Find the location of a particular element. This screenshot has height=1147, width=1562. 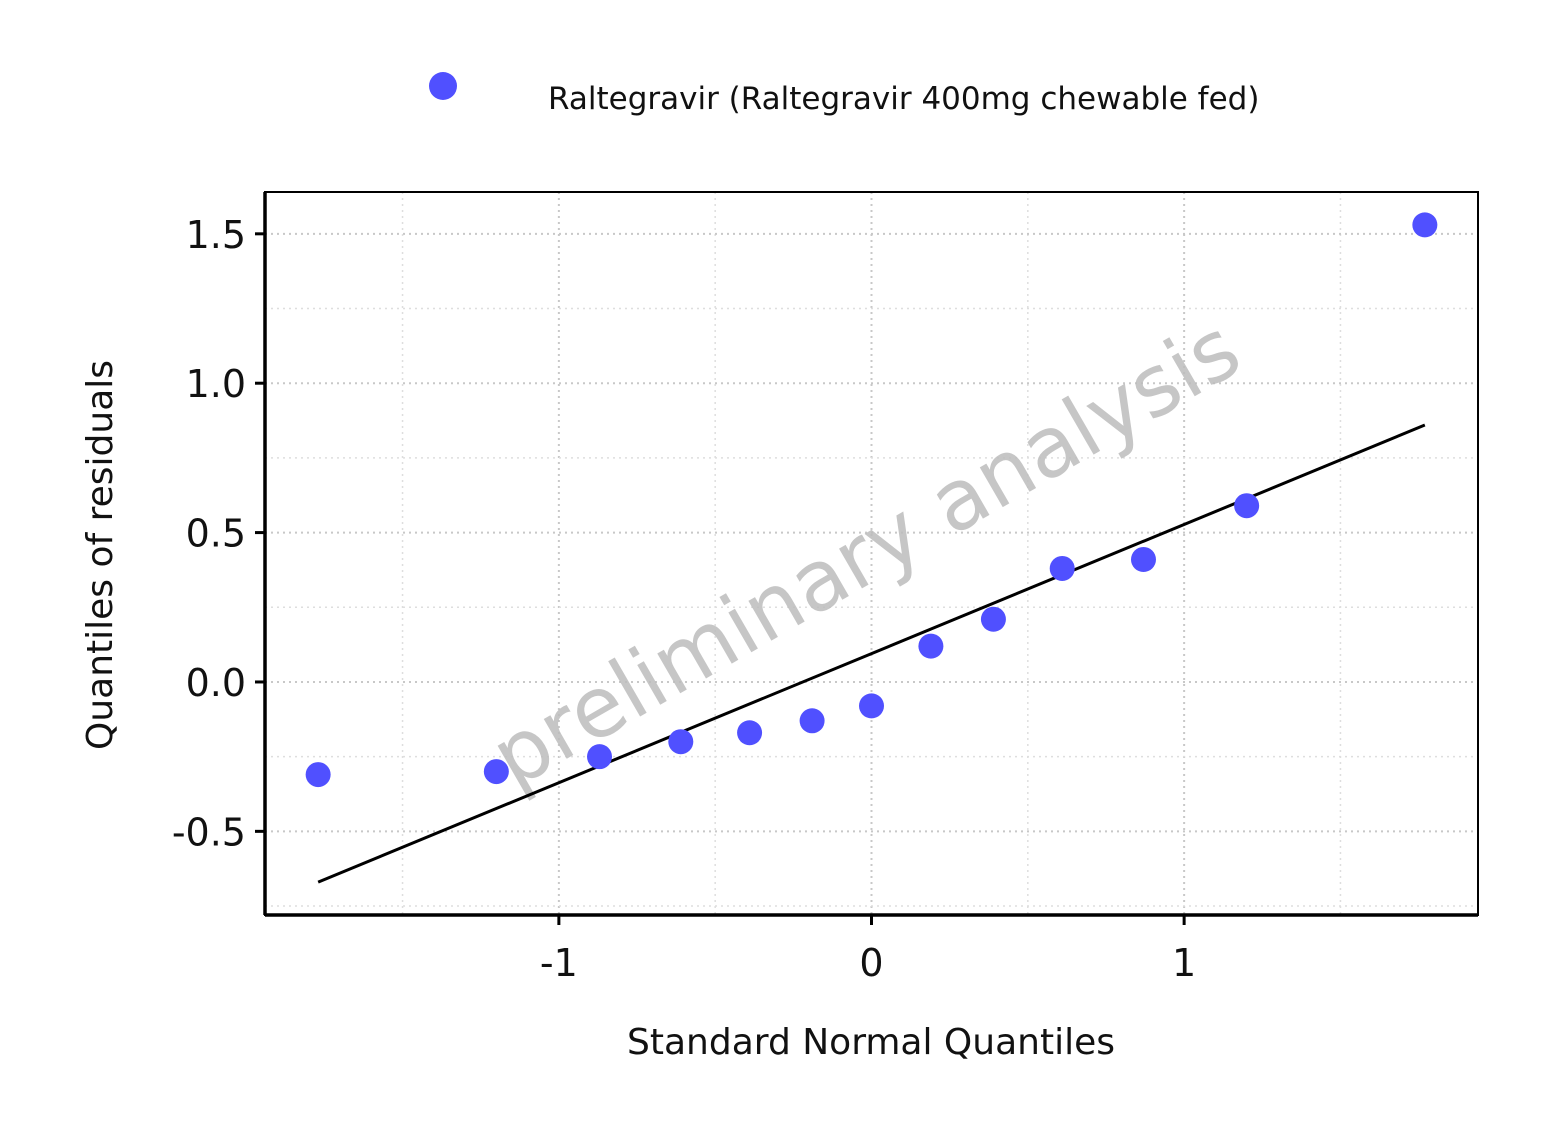

legend-marker is located at coordinates (443, 86).